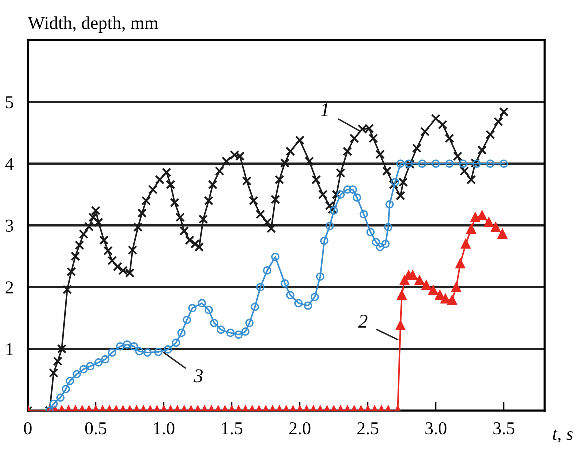 The image size is (584, 449). I want to click on x-tick-label: 3.5, so click(504, 428).